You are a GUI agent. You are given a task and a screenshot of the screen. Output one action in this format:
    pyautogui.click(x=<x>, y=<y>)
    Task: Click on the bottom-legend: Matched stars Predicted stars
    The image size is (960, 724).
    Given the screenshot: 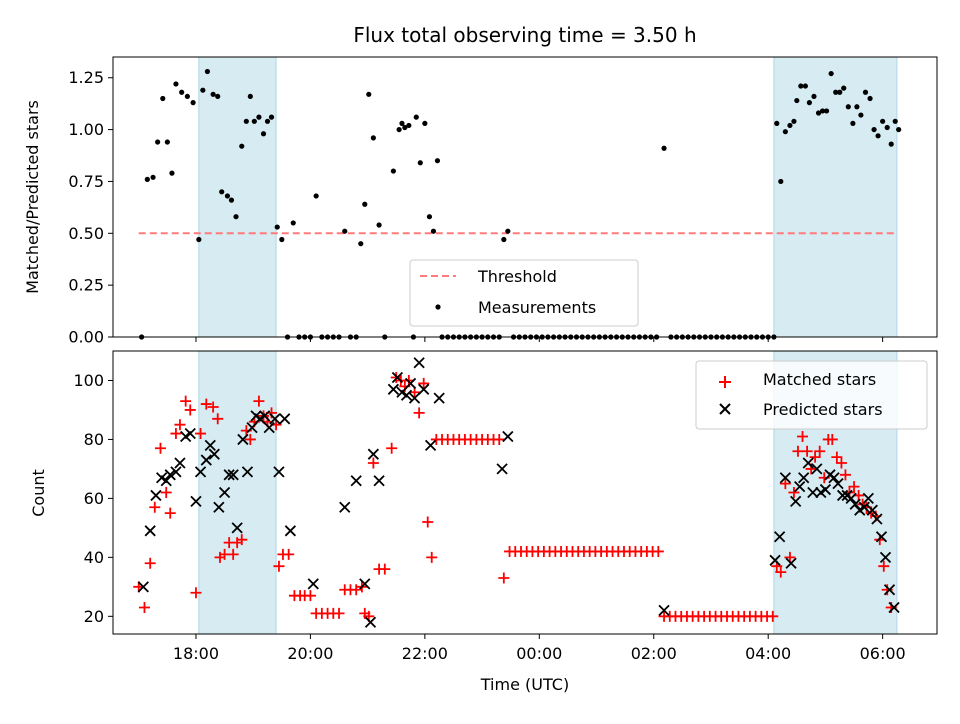 What is the action you would take?
    pyautogui.click(x=811, y=395)
    